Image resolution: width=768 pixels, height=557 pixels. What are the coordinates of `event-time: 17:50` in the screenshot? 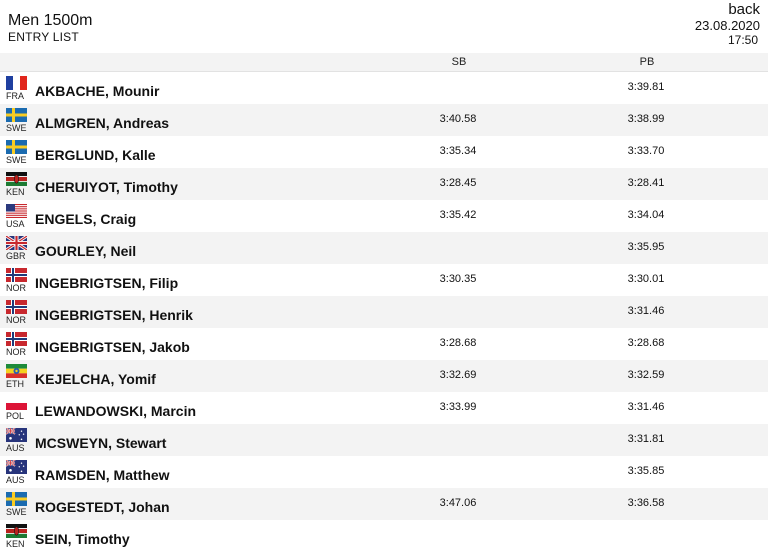 It's located at (742, 40).